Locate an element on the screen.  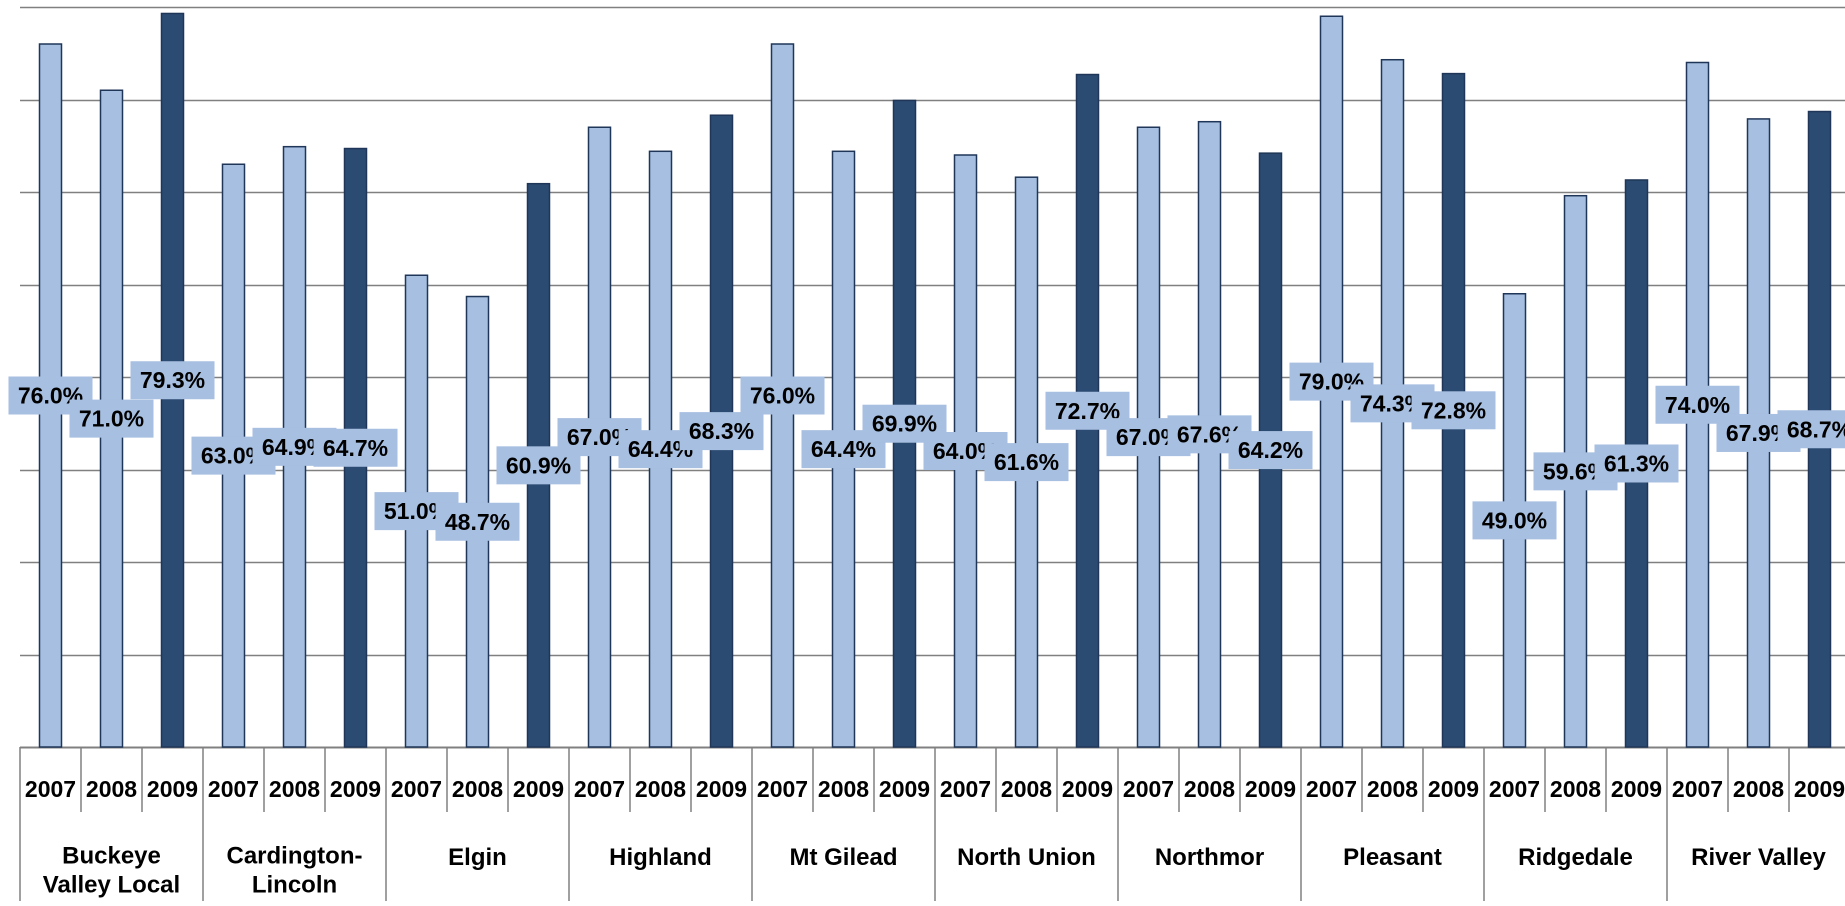
group-tick-label: Ridgedale is located at coordinates (1575, 857).